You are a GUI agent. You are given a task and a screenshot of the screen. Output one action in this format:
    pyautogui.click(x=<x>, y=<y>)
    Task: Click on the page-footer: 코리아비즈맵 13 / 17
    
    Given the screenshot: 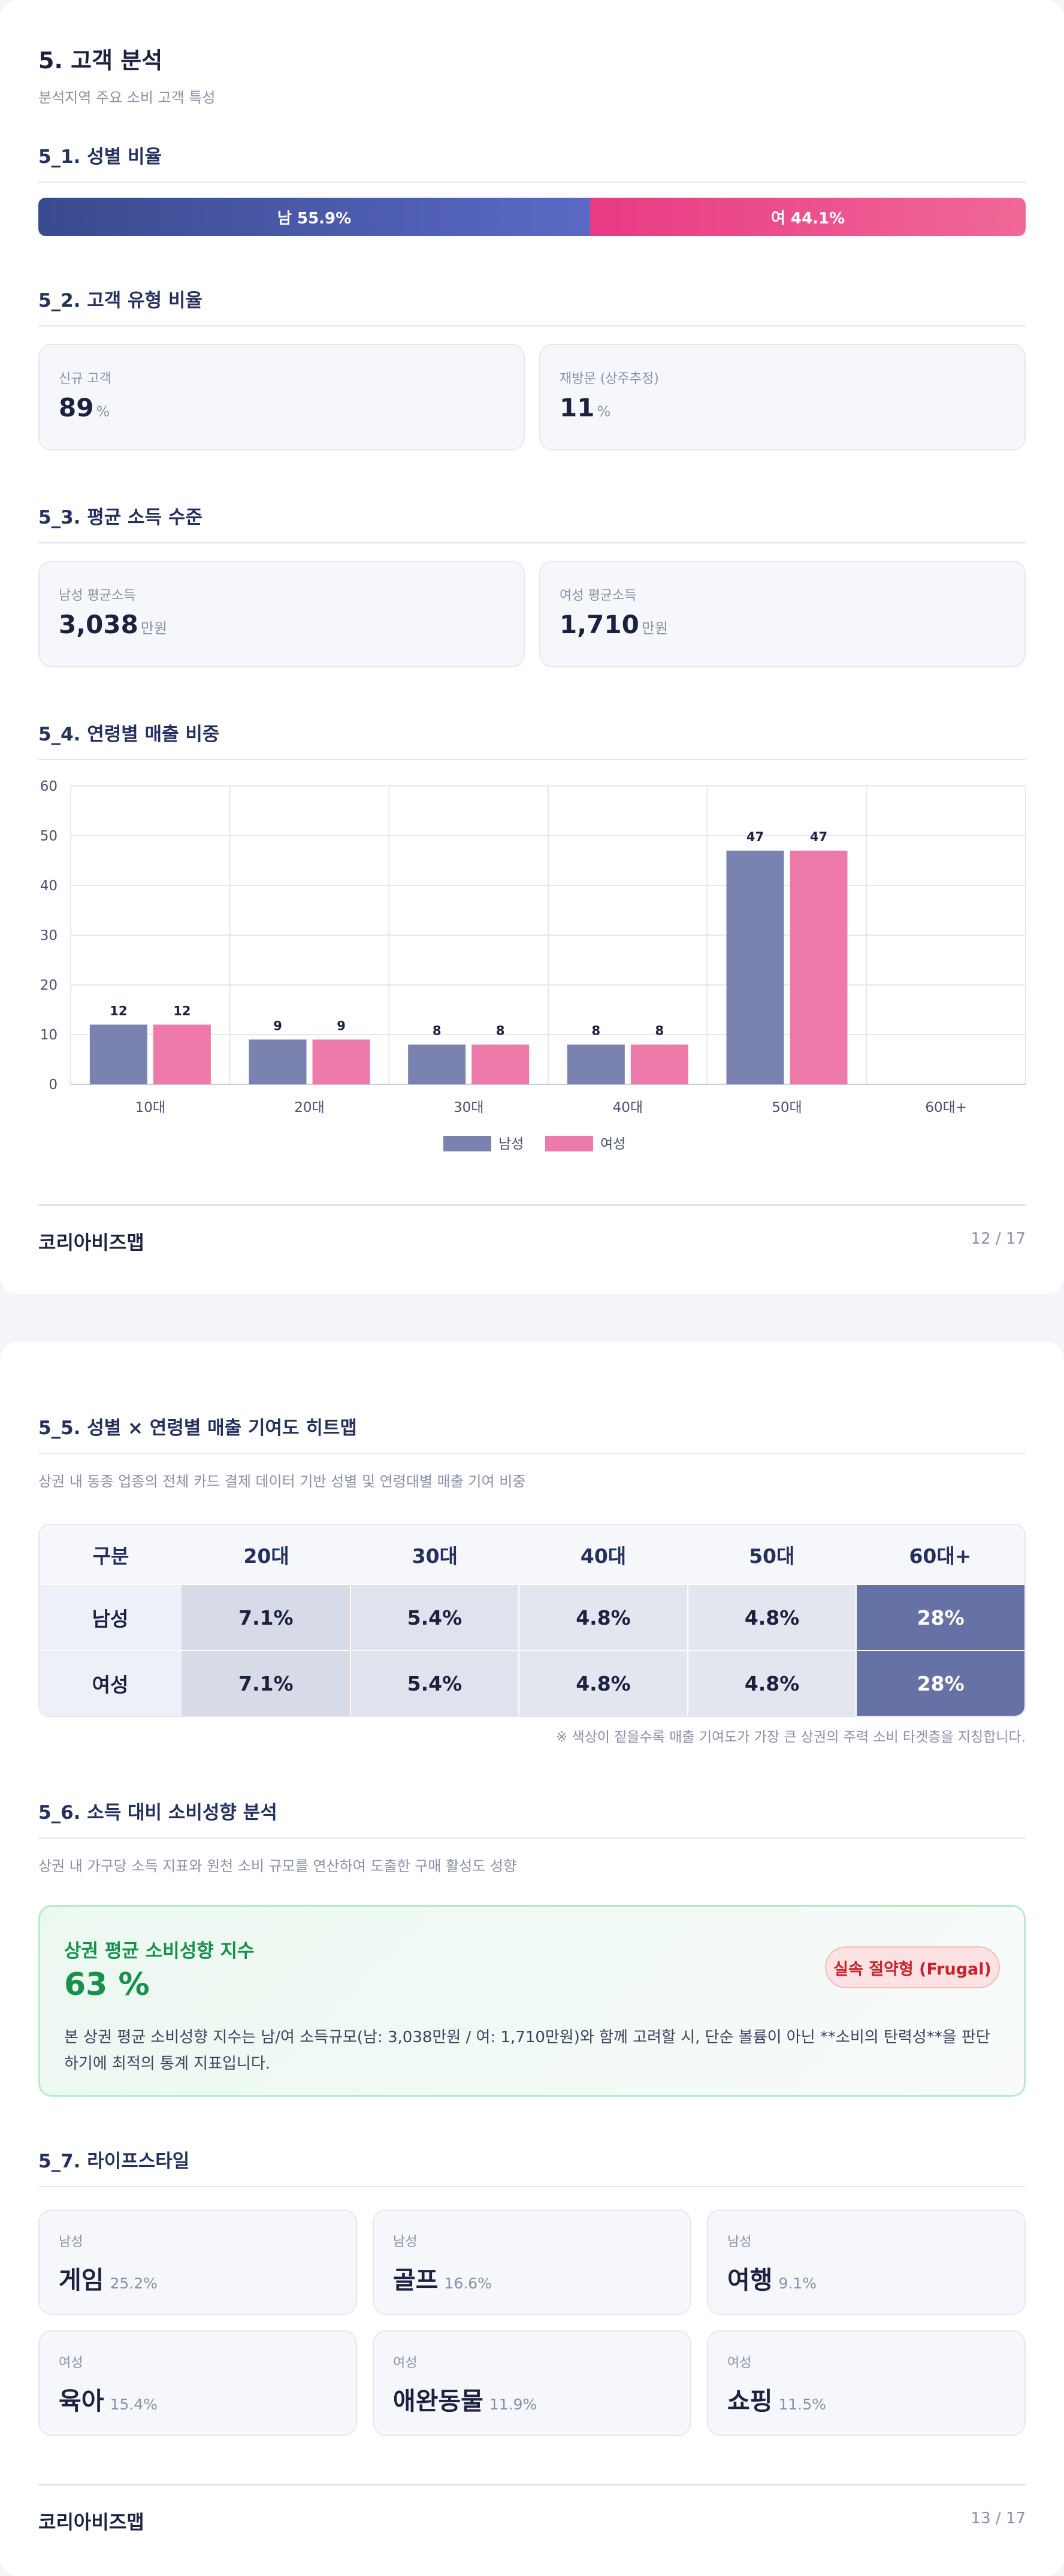 What is the action you would take?
    pyautogui.click(x=532, y=2508)
    